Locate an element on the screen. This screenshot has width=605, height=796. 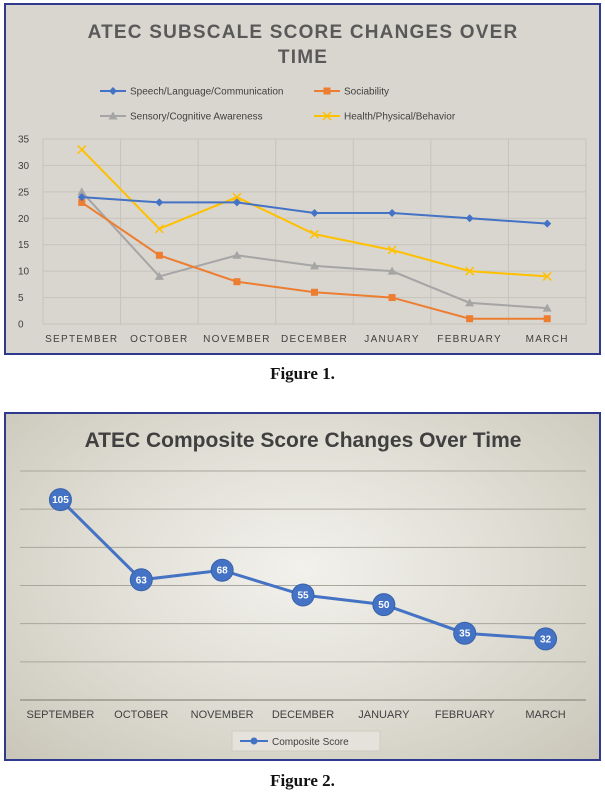
data-point: 55 is located at coordinates (303, 595).